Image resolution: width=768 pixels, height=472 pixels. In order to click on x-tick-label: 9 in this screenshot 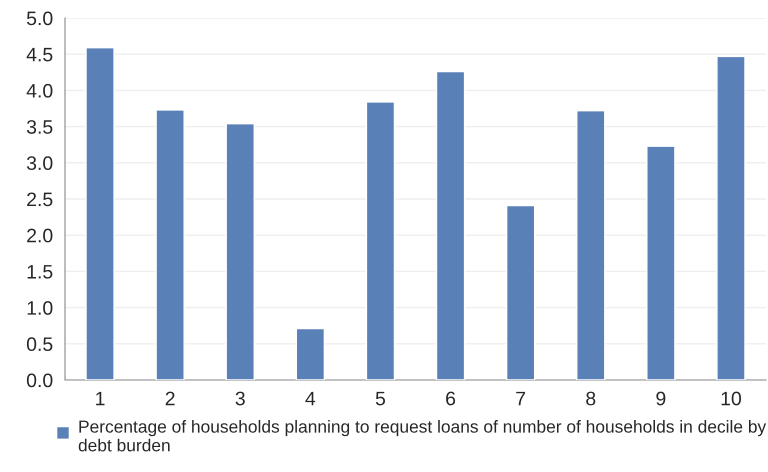, I will do `click(661, 399)`.